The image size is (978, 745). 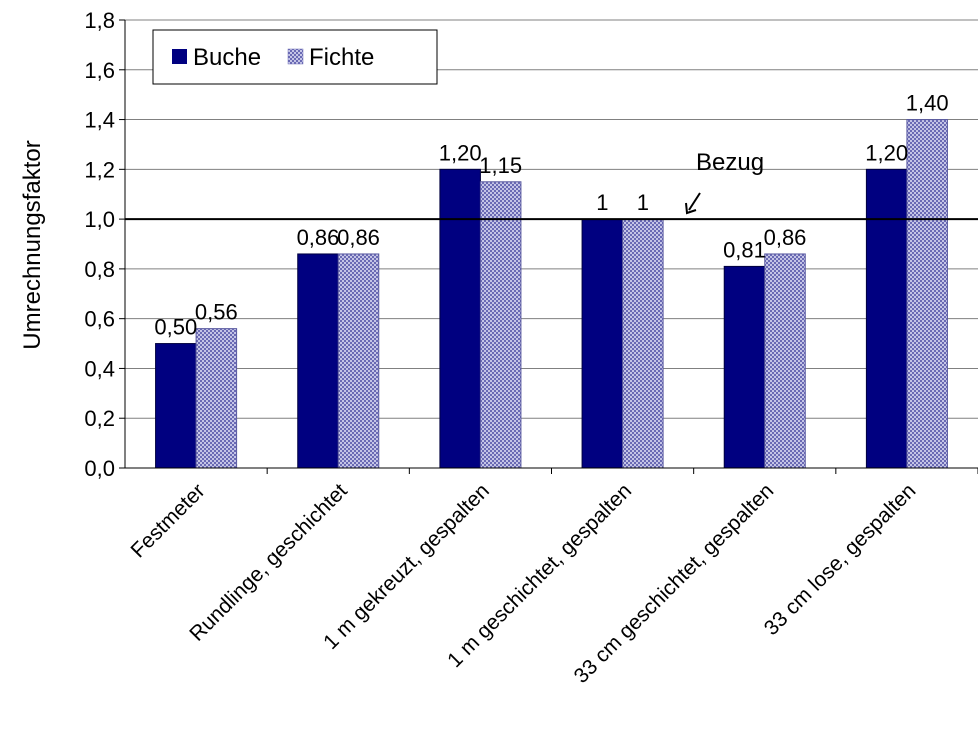 I want to click on y-tick-label: 0,8, so click(x=99, y=269).